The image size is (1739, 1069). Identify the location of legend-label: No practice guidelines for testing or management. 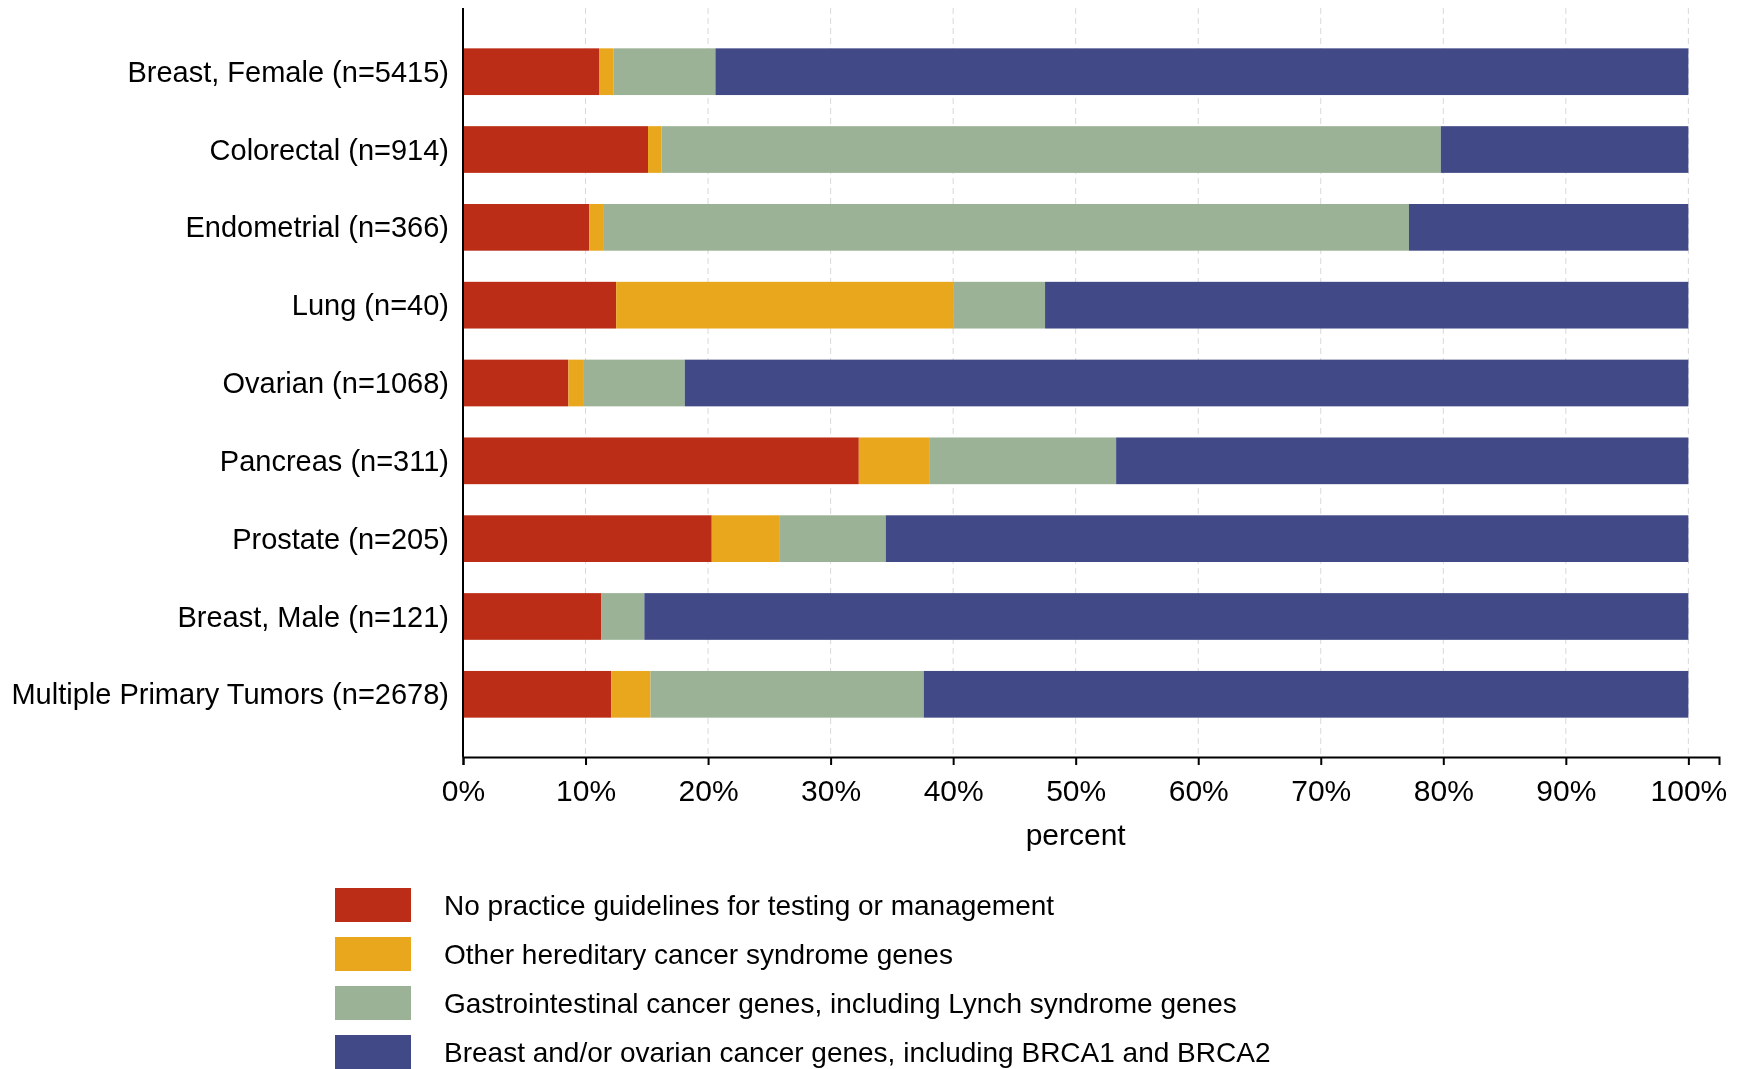
(749, 905).